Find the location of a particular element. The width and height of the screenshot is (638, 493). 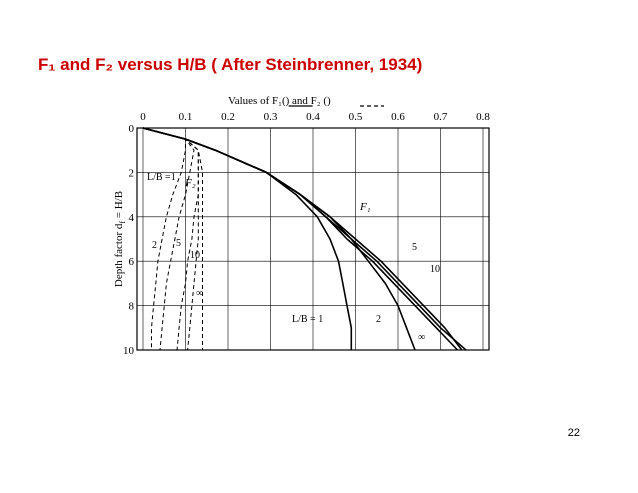

legend: Values of F₁() and F₂ () is located at coordinates (279, 101).